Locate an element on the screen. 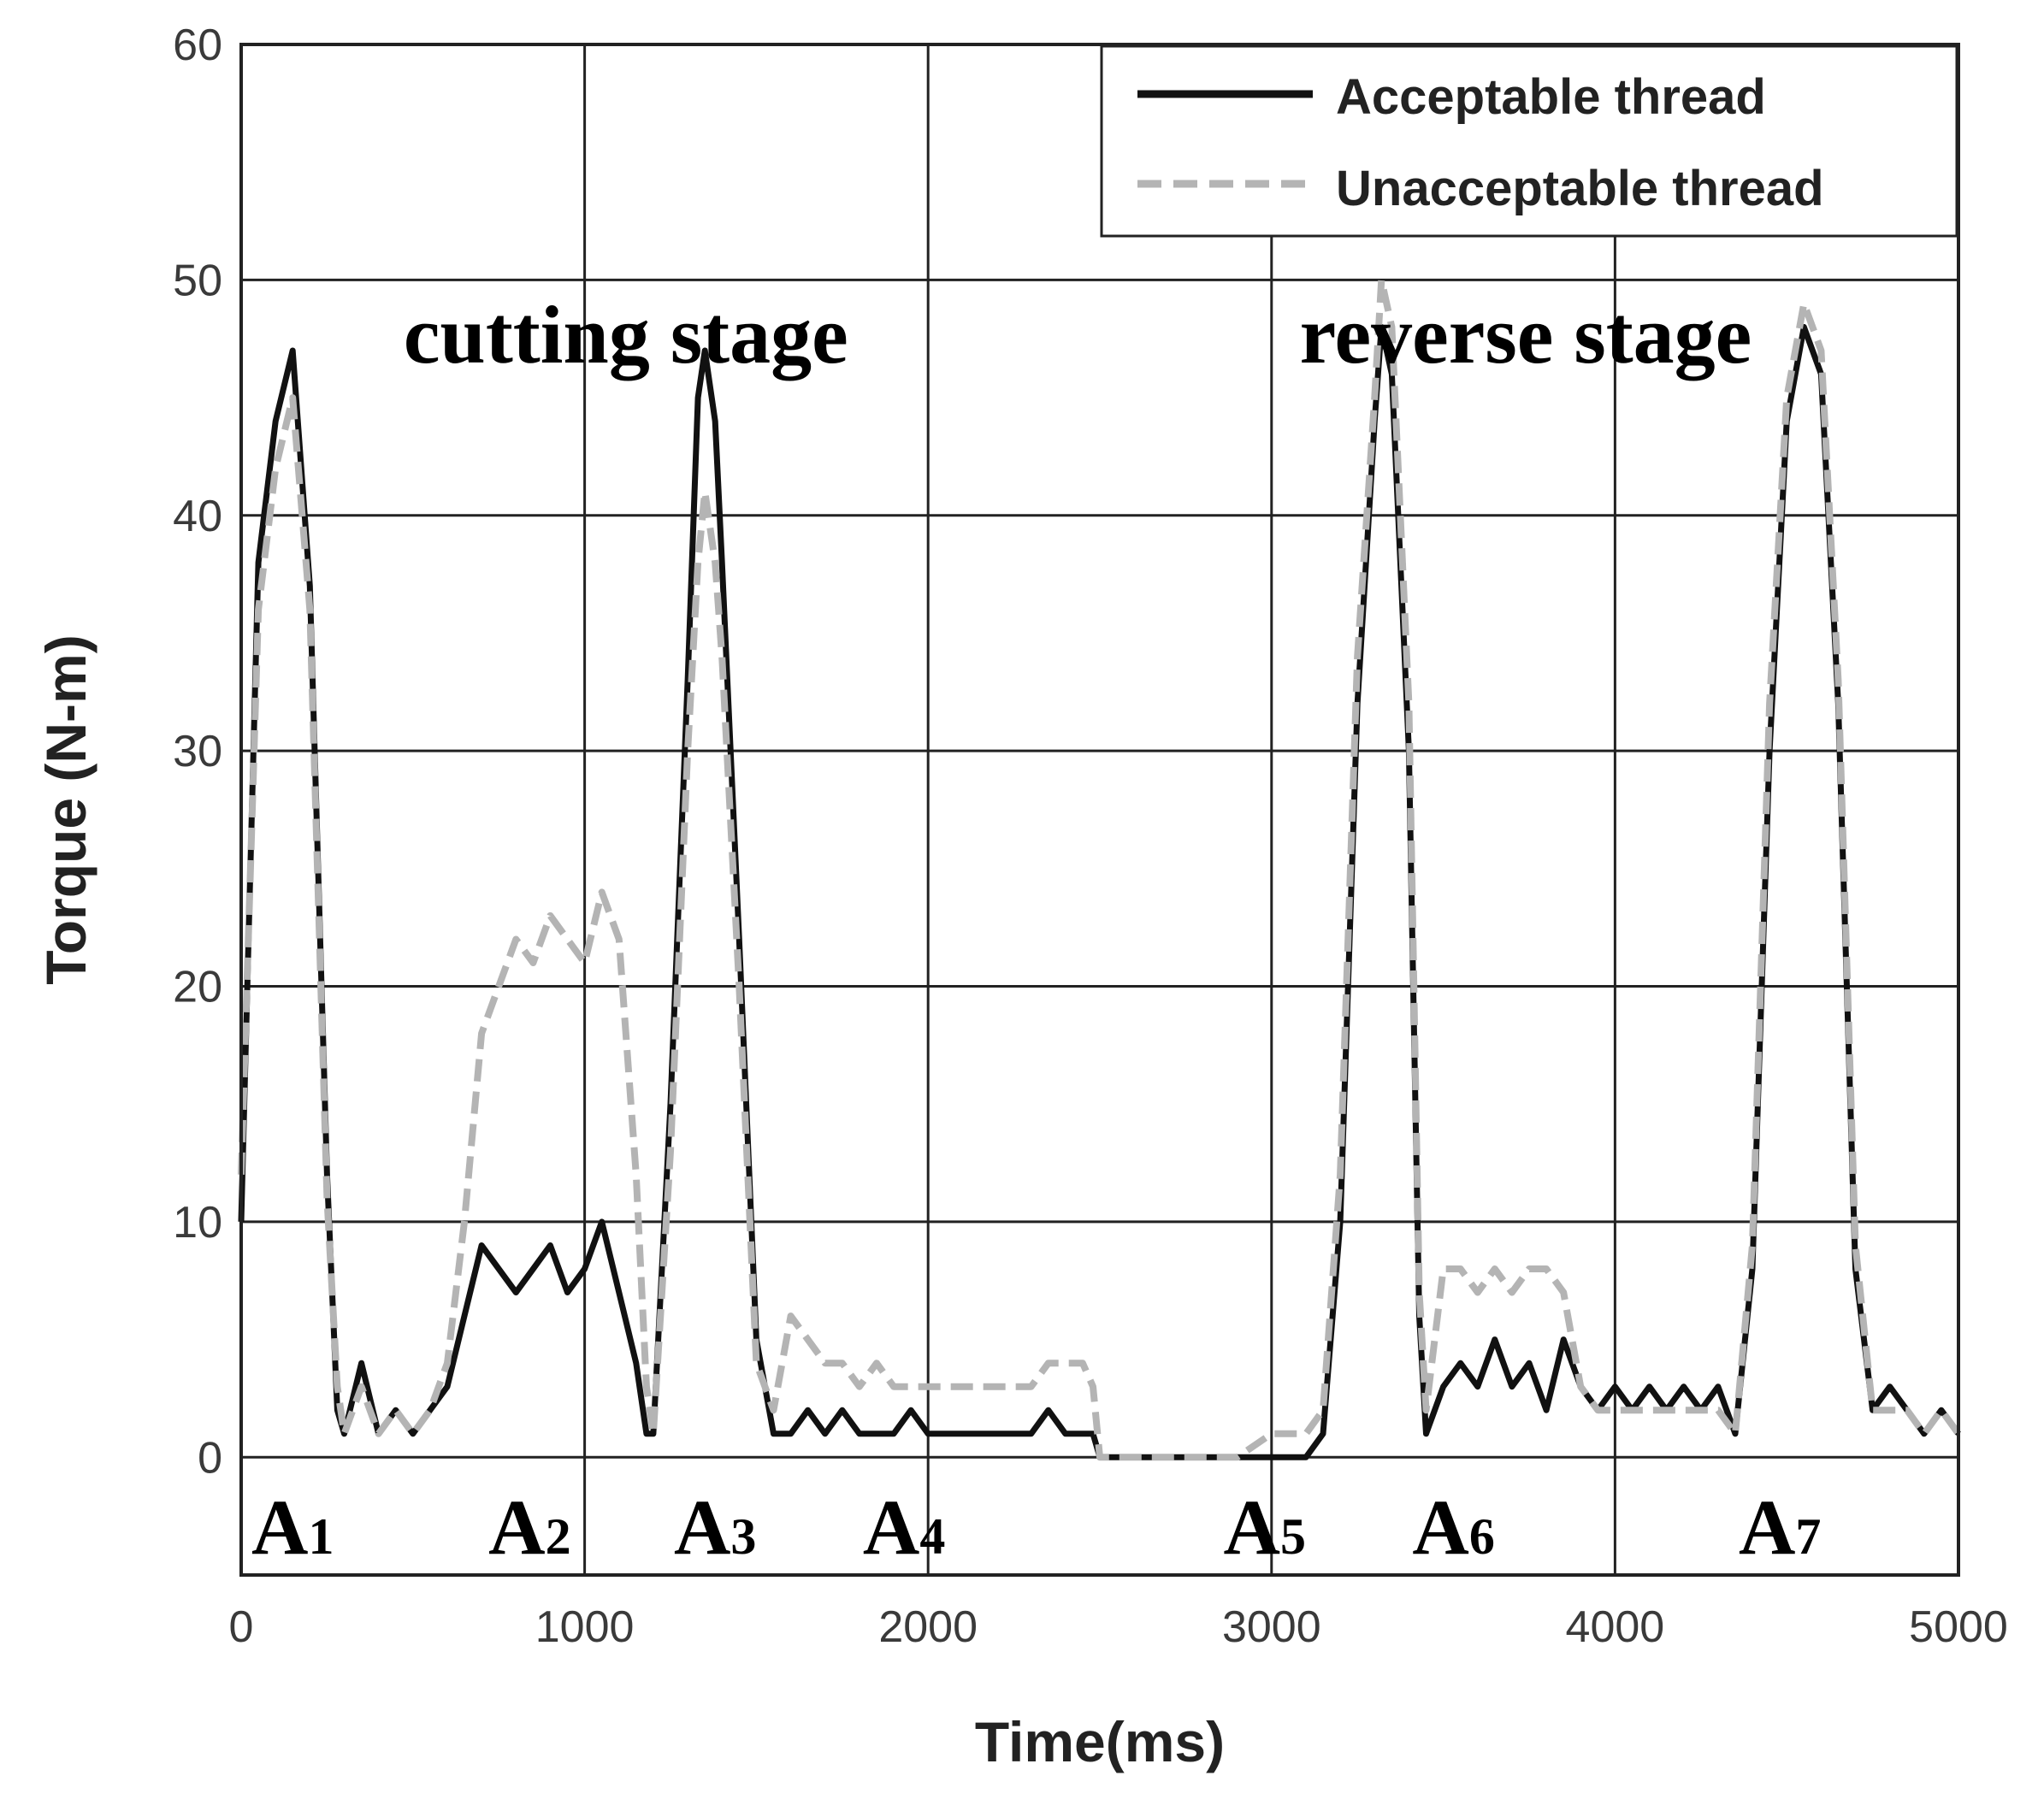 Image resolution: width=2044 pixels, height=1811 pixels. x-tick-label-0: 0 is located at coordinates (242, 1627).